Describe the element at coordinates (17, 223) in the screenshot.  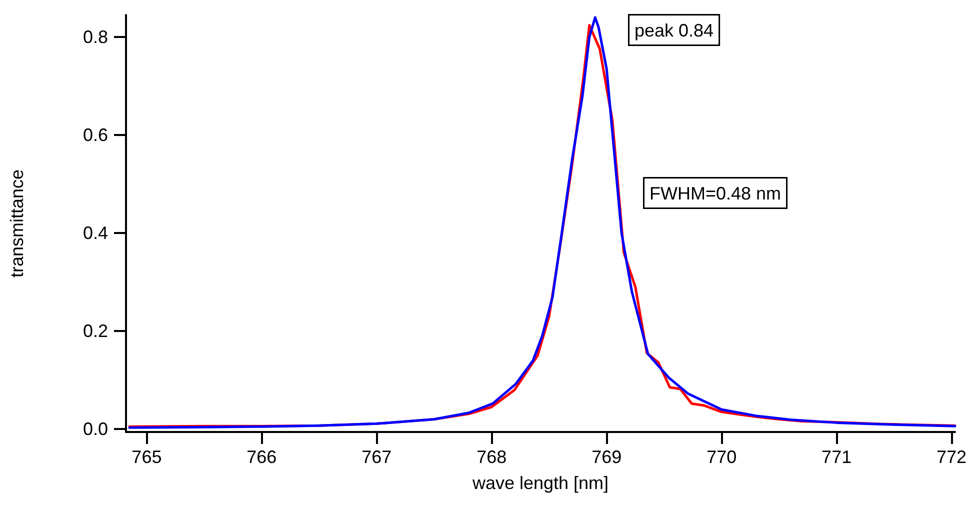
I see `y-axis-title: transmittance` at that location.